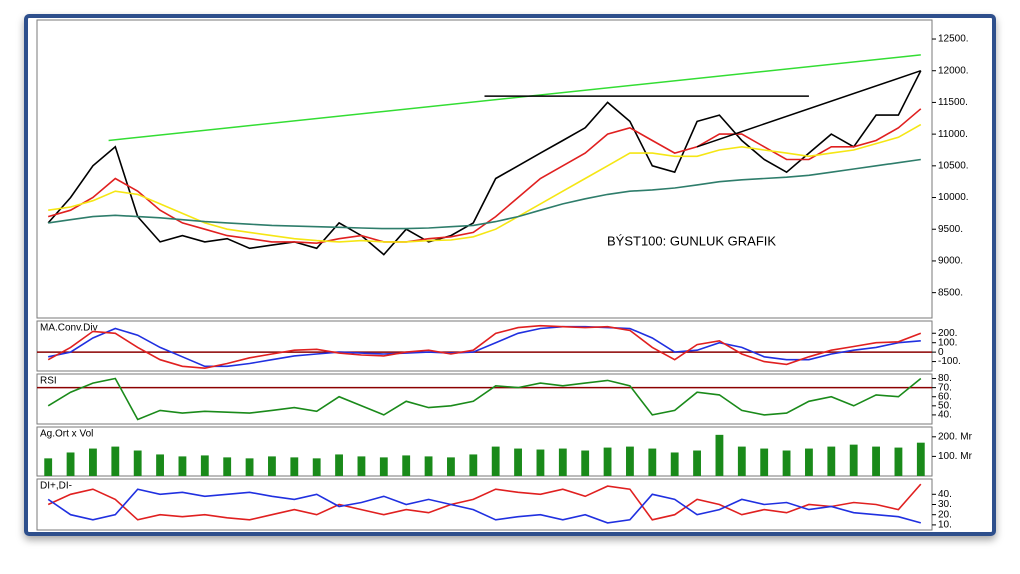 The image size is (1020, 574). What do you see at coordinates (953, 102) in the screenshot?
I see `y-tick-label: 11500.` at bounding box center [953, 102].